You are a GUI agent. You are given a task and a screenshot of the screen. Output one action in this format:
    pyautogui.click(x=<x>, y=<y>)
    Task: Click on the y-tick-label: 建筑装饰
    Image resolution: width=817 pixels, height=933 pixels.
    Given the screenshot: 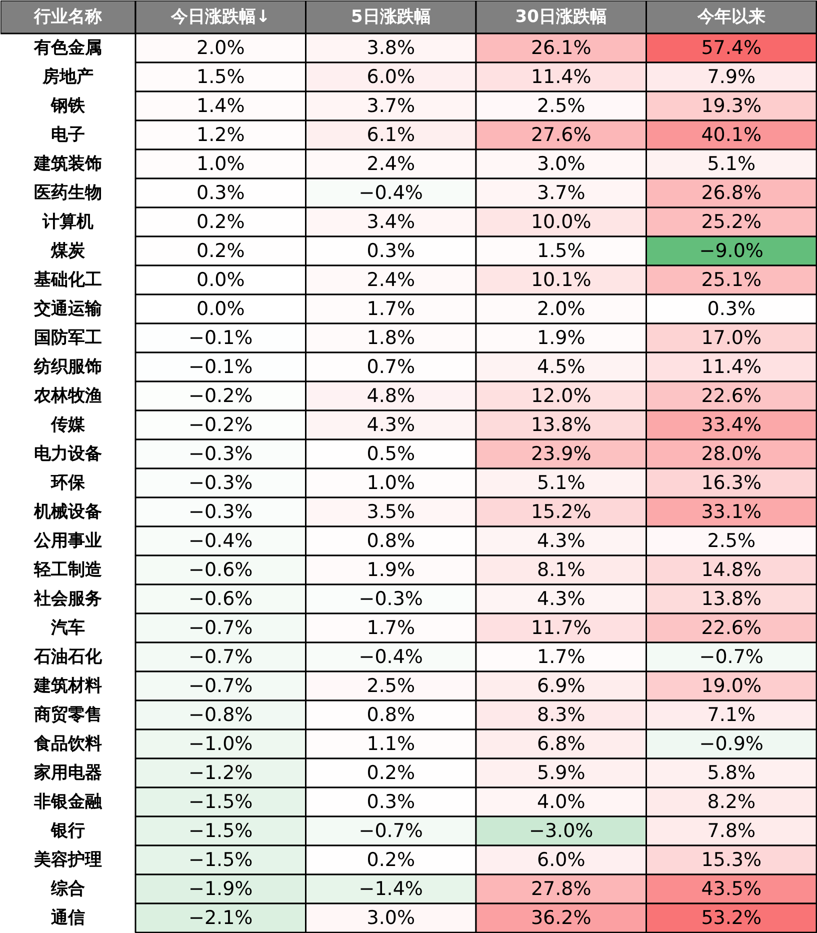 What is the action you would take?
    pyautogui.click(x=67, y=164)
    